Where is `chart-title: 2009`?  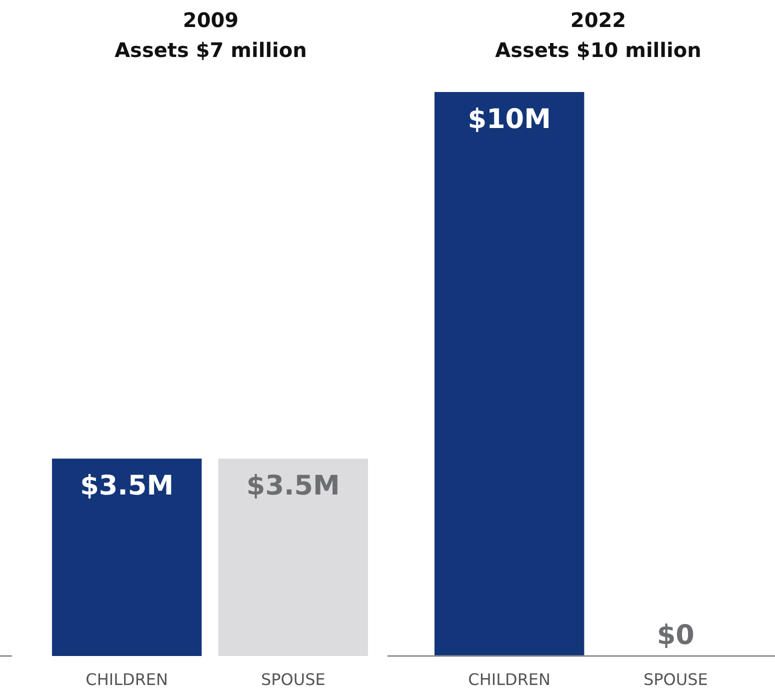 chart-title: 2009 is located at coordinates (210, 20).